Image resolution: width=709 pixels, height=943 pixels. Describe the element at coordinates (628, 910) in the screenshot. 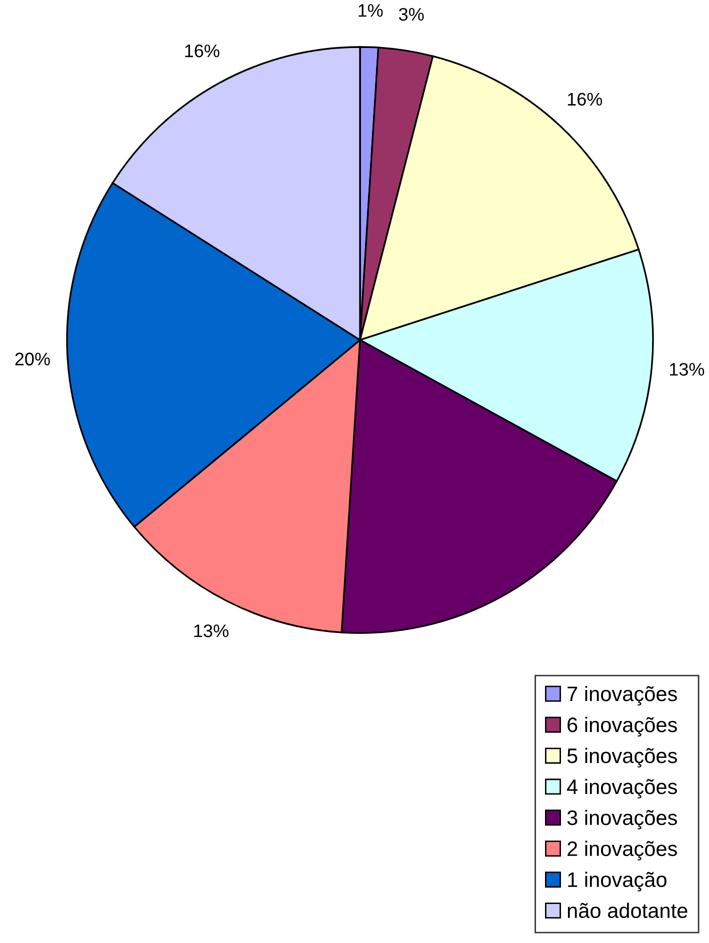

I see `legend-label: não adotante` at that location.